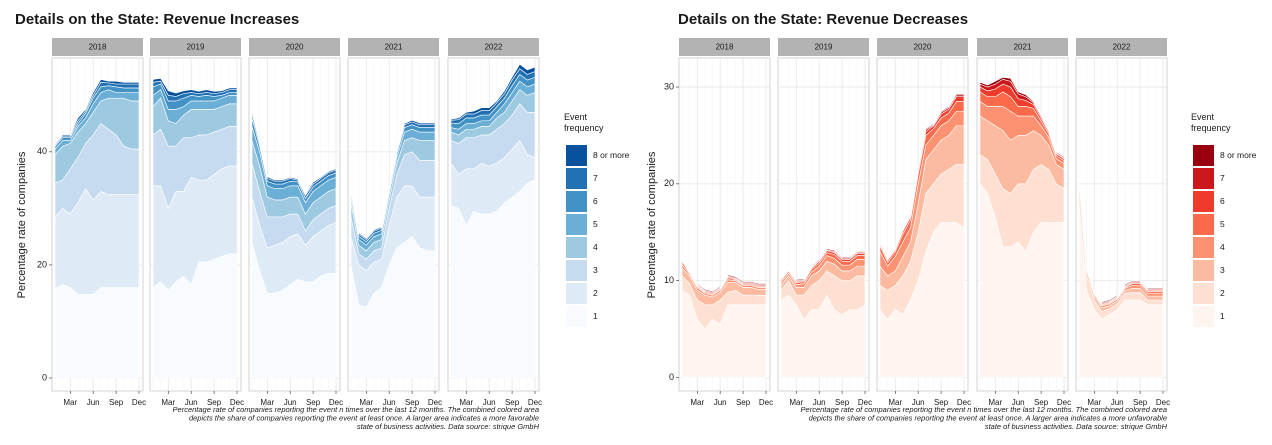 The image size is (1272, 445). I want to click on y-tick-label: 40, so click(42, 151).